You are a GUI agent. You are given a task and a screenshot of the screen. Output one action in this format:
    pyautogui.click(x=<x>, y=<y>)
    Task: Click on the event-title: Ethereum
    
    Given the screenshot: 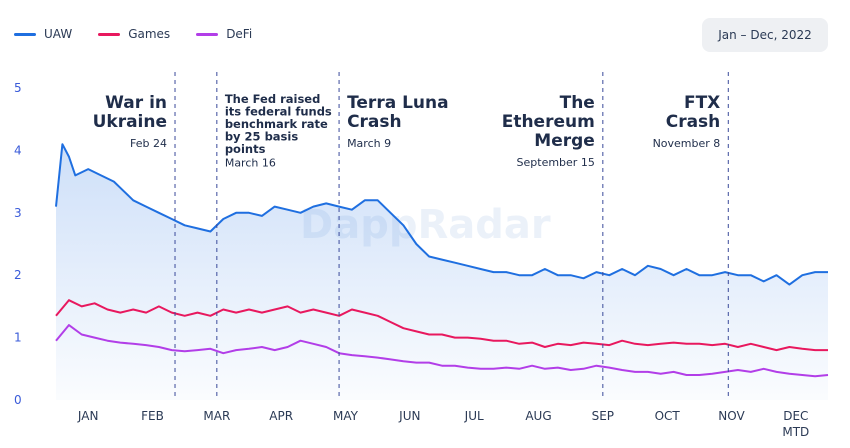 What is the action you would take?
    pyautogui.click(x=548, y=122)
    